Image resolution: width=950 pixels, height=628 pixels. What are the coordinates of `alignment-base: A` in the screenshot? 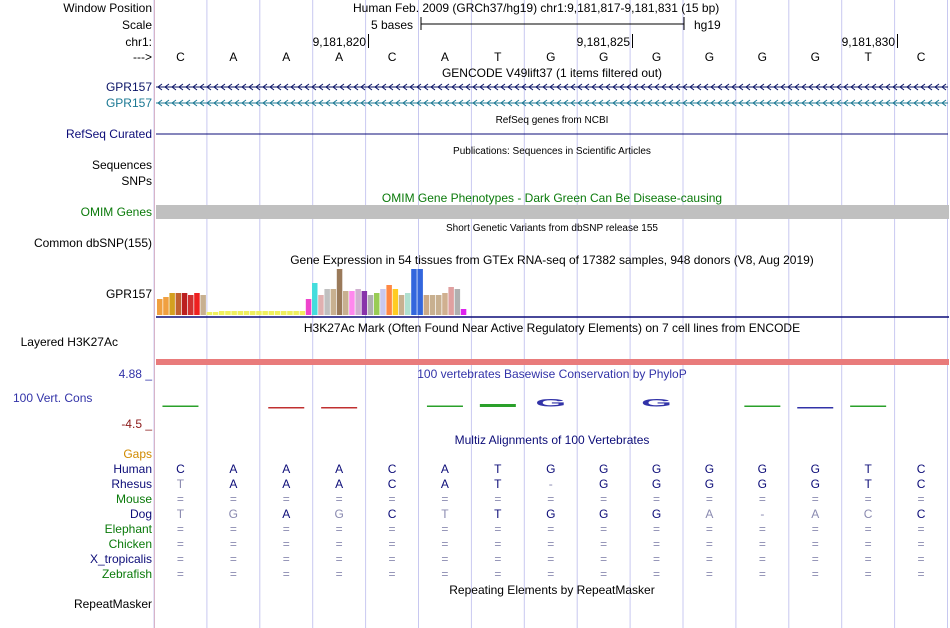 It's located at (444, 484).